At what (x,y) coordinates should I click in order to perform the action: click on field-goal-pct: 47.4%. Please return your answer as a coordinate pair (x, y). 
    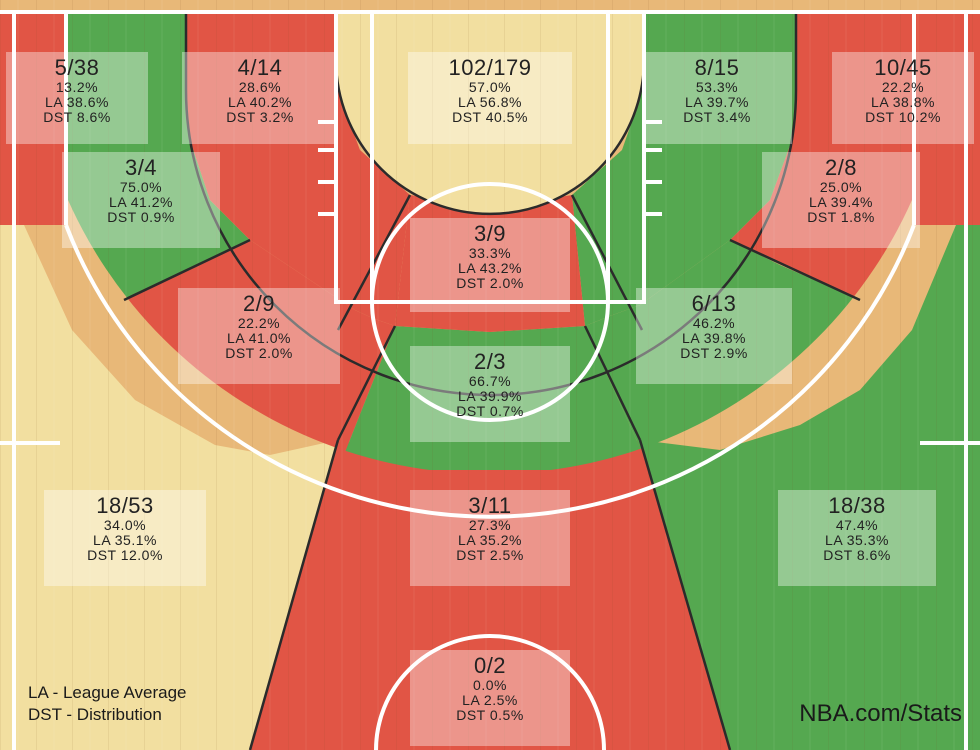
    Looking at the image, I should click on (857, 525).